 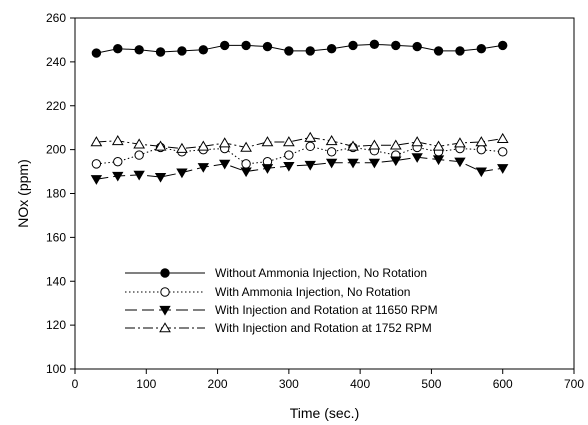 What do you see at coordinates (56, 106) in the screenshot?
I see `y-tick-label: 220` at bounding box center [56, 106].